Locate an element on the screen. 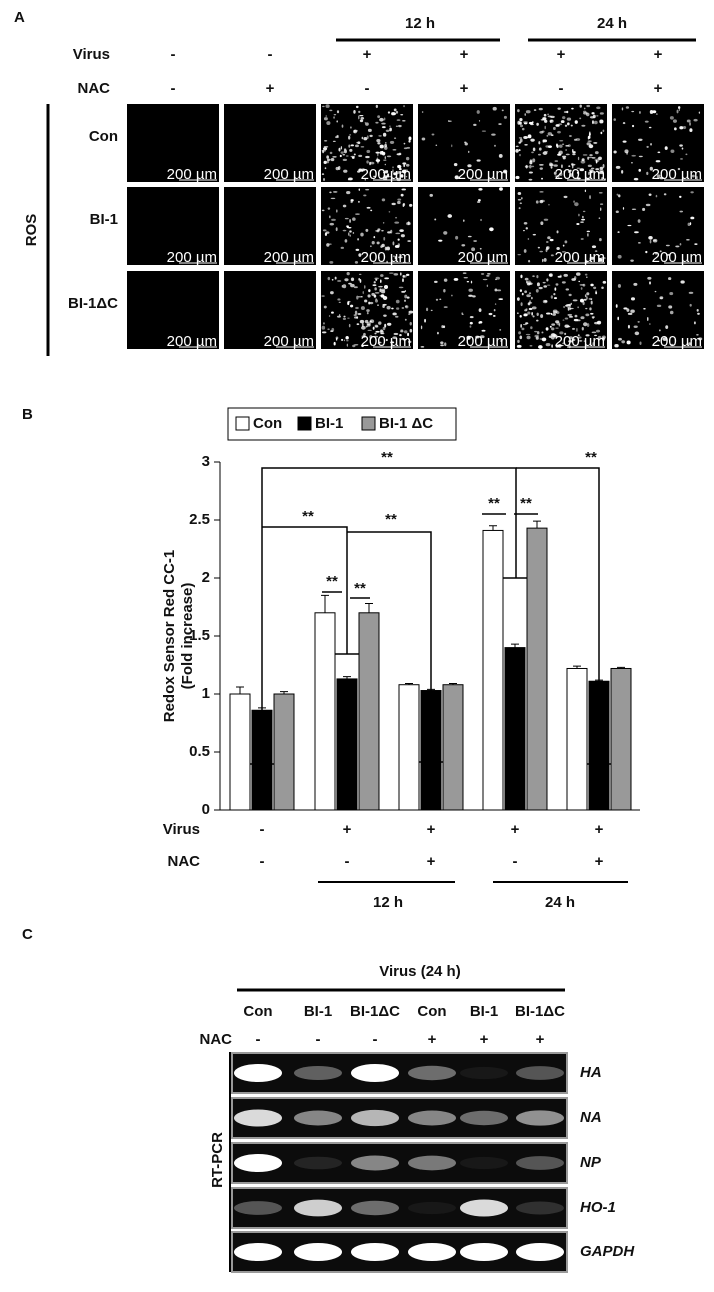 This screenshot has width=714, height=1292. y-tick-label: 2 is located at coordinates (206, 577).